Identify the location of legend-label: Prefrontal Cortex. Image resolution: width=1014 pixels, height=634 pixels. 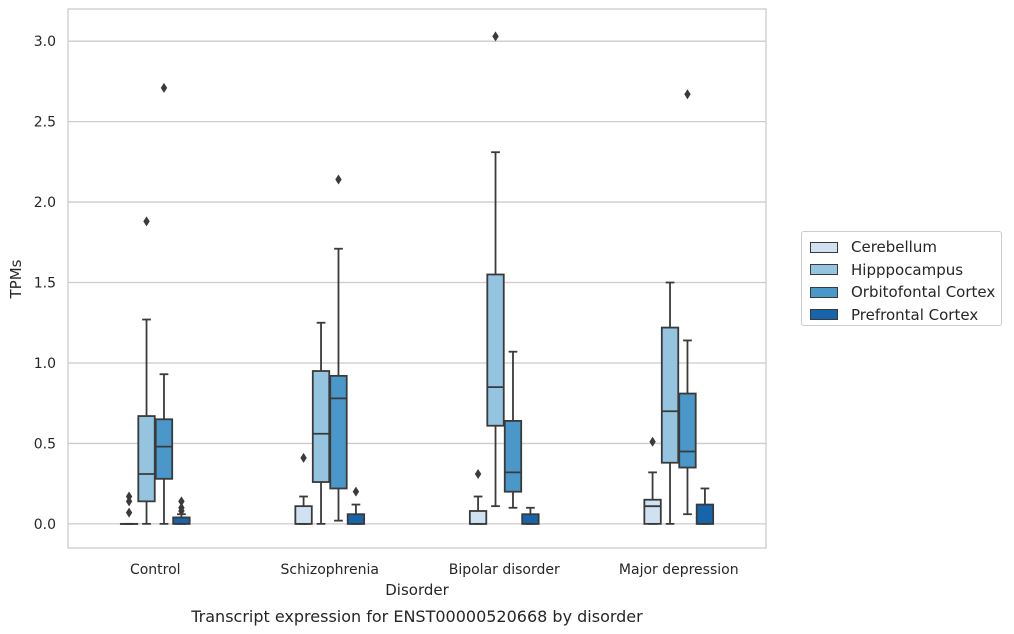
(915, 314).